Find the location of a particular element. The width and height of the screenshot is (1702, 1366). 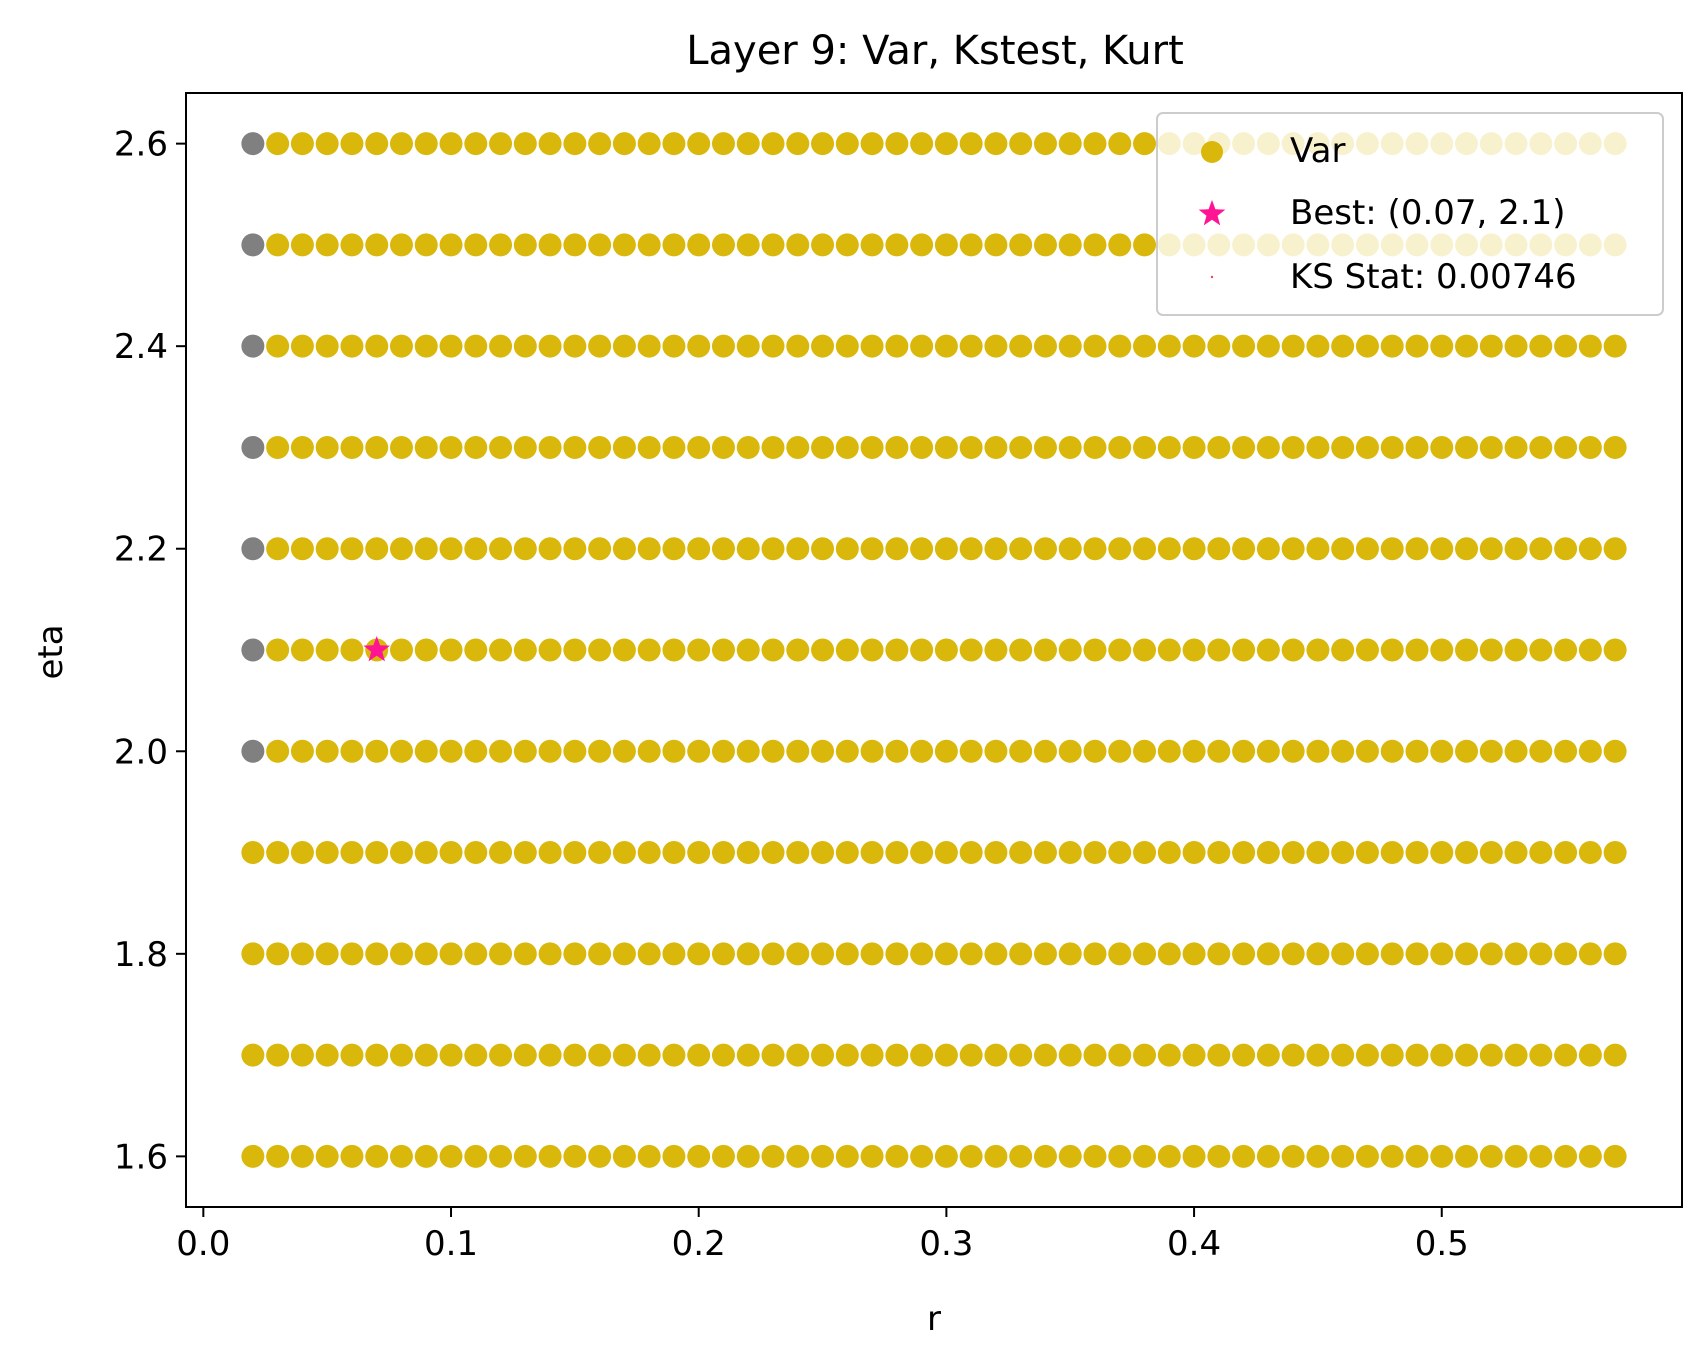

y-axis-label: eta is located at coordinates (51, 651).